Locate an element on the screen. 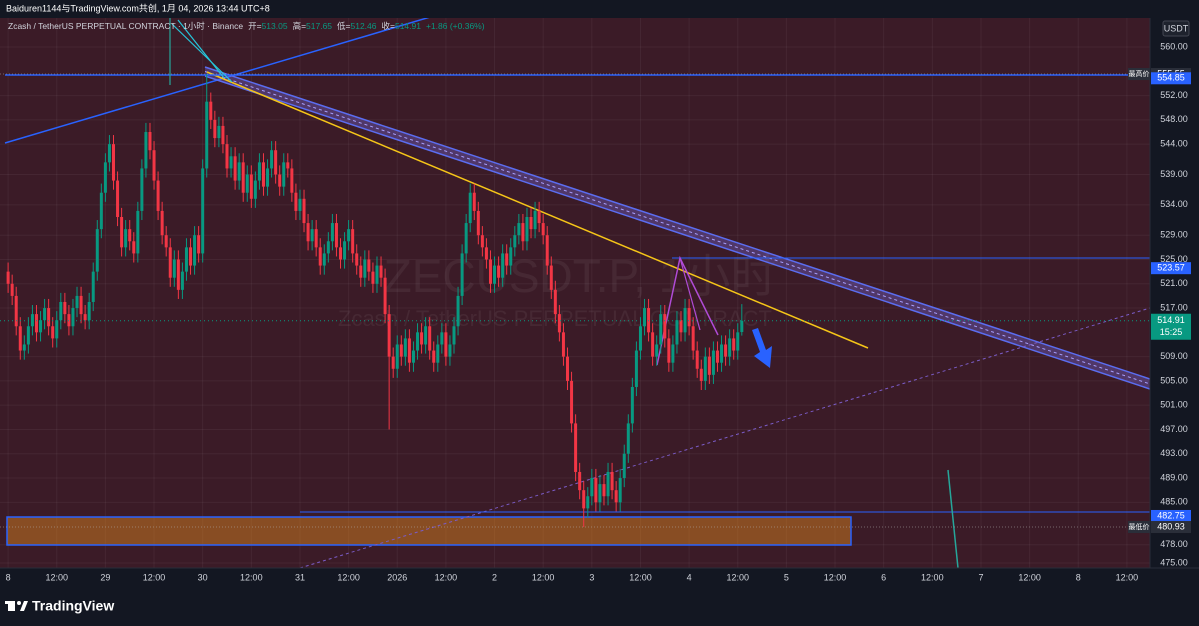 The width and height of the screenshot is (1199, 626). y-tick-label: 548.00 is located at coordinates (1174, 119).